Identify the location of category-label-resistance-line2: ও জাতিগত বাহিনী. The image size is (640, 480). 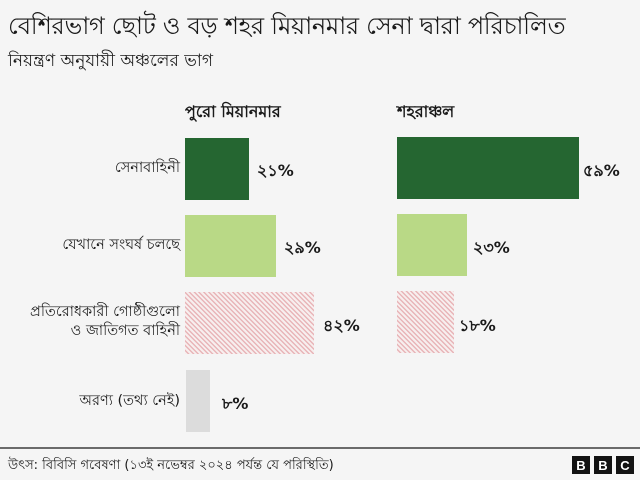
(125, 331).